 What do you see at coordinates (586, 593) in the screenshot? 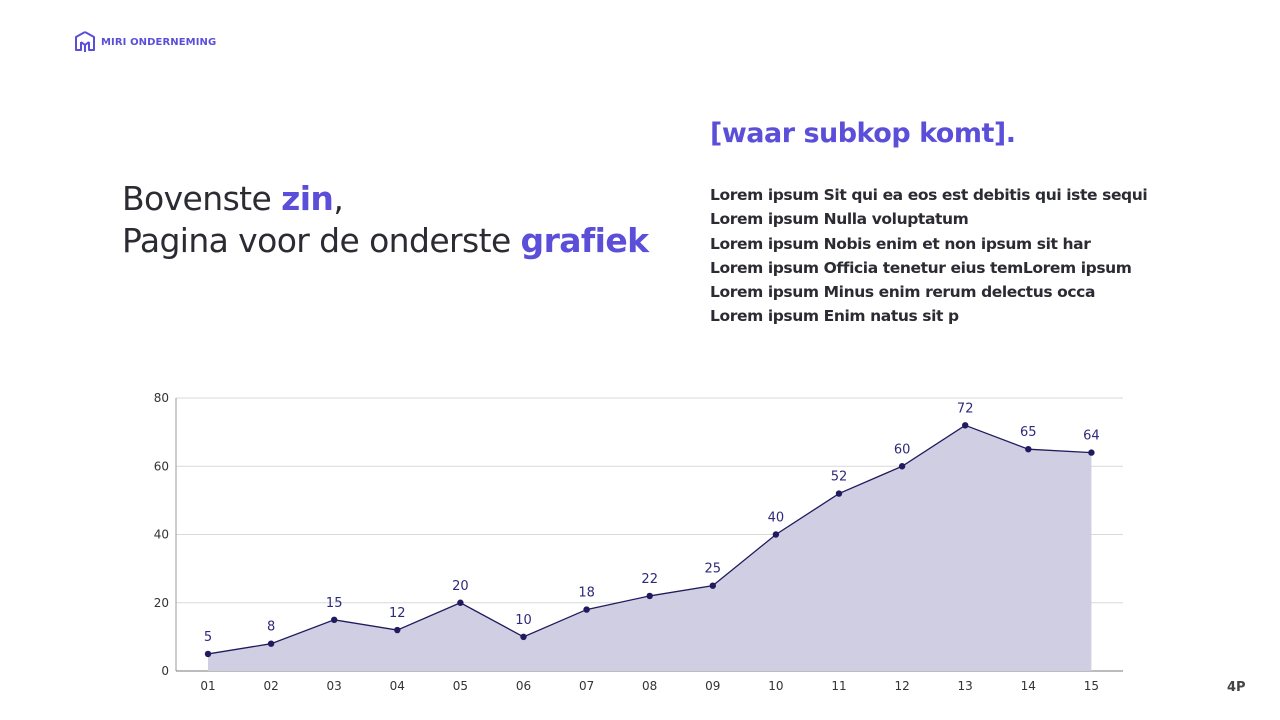
I see `data-label: 18` at bounding box center [586, 593].